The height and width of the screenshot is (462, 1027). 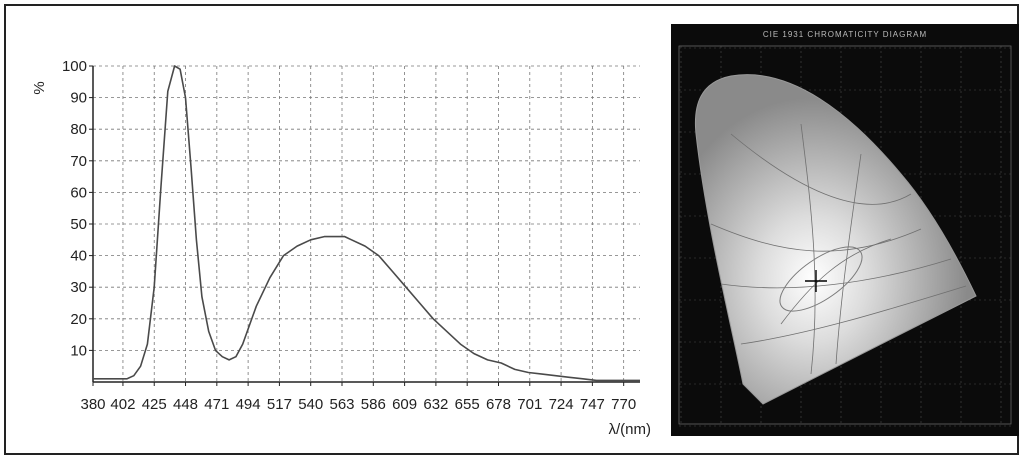 What do you see at coordinates (623, 404) in the screenshot?
I see `x-tick-label: 770` at bounding box center [623, 404].